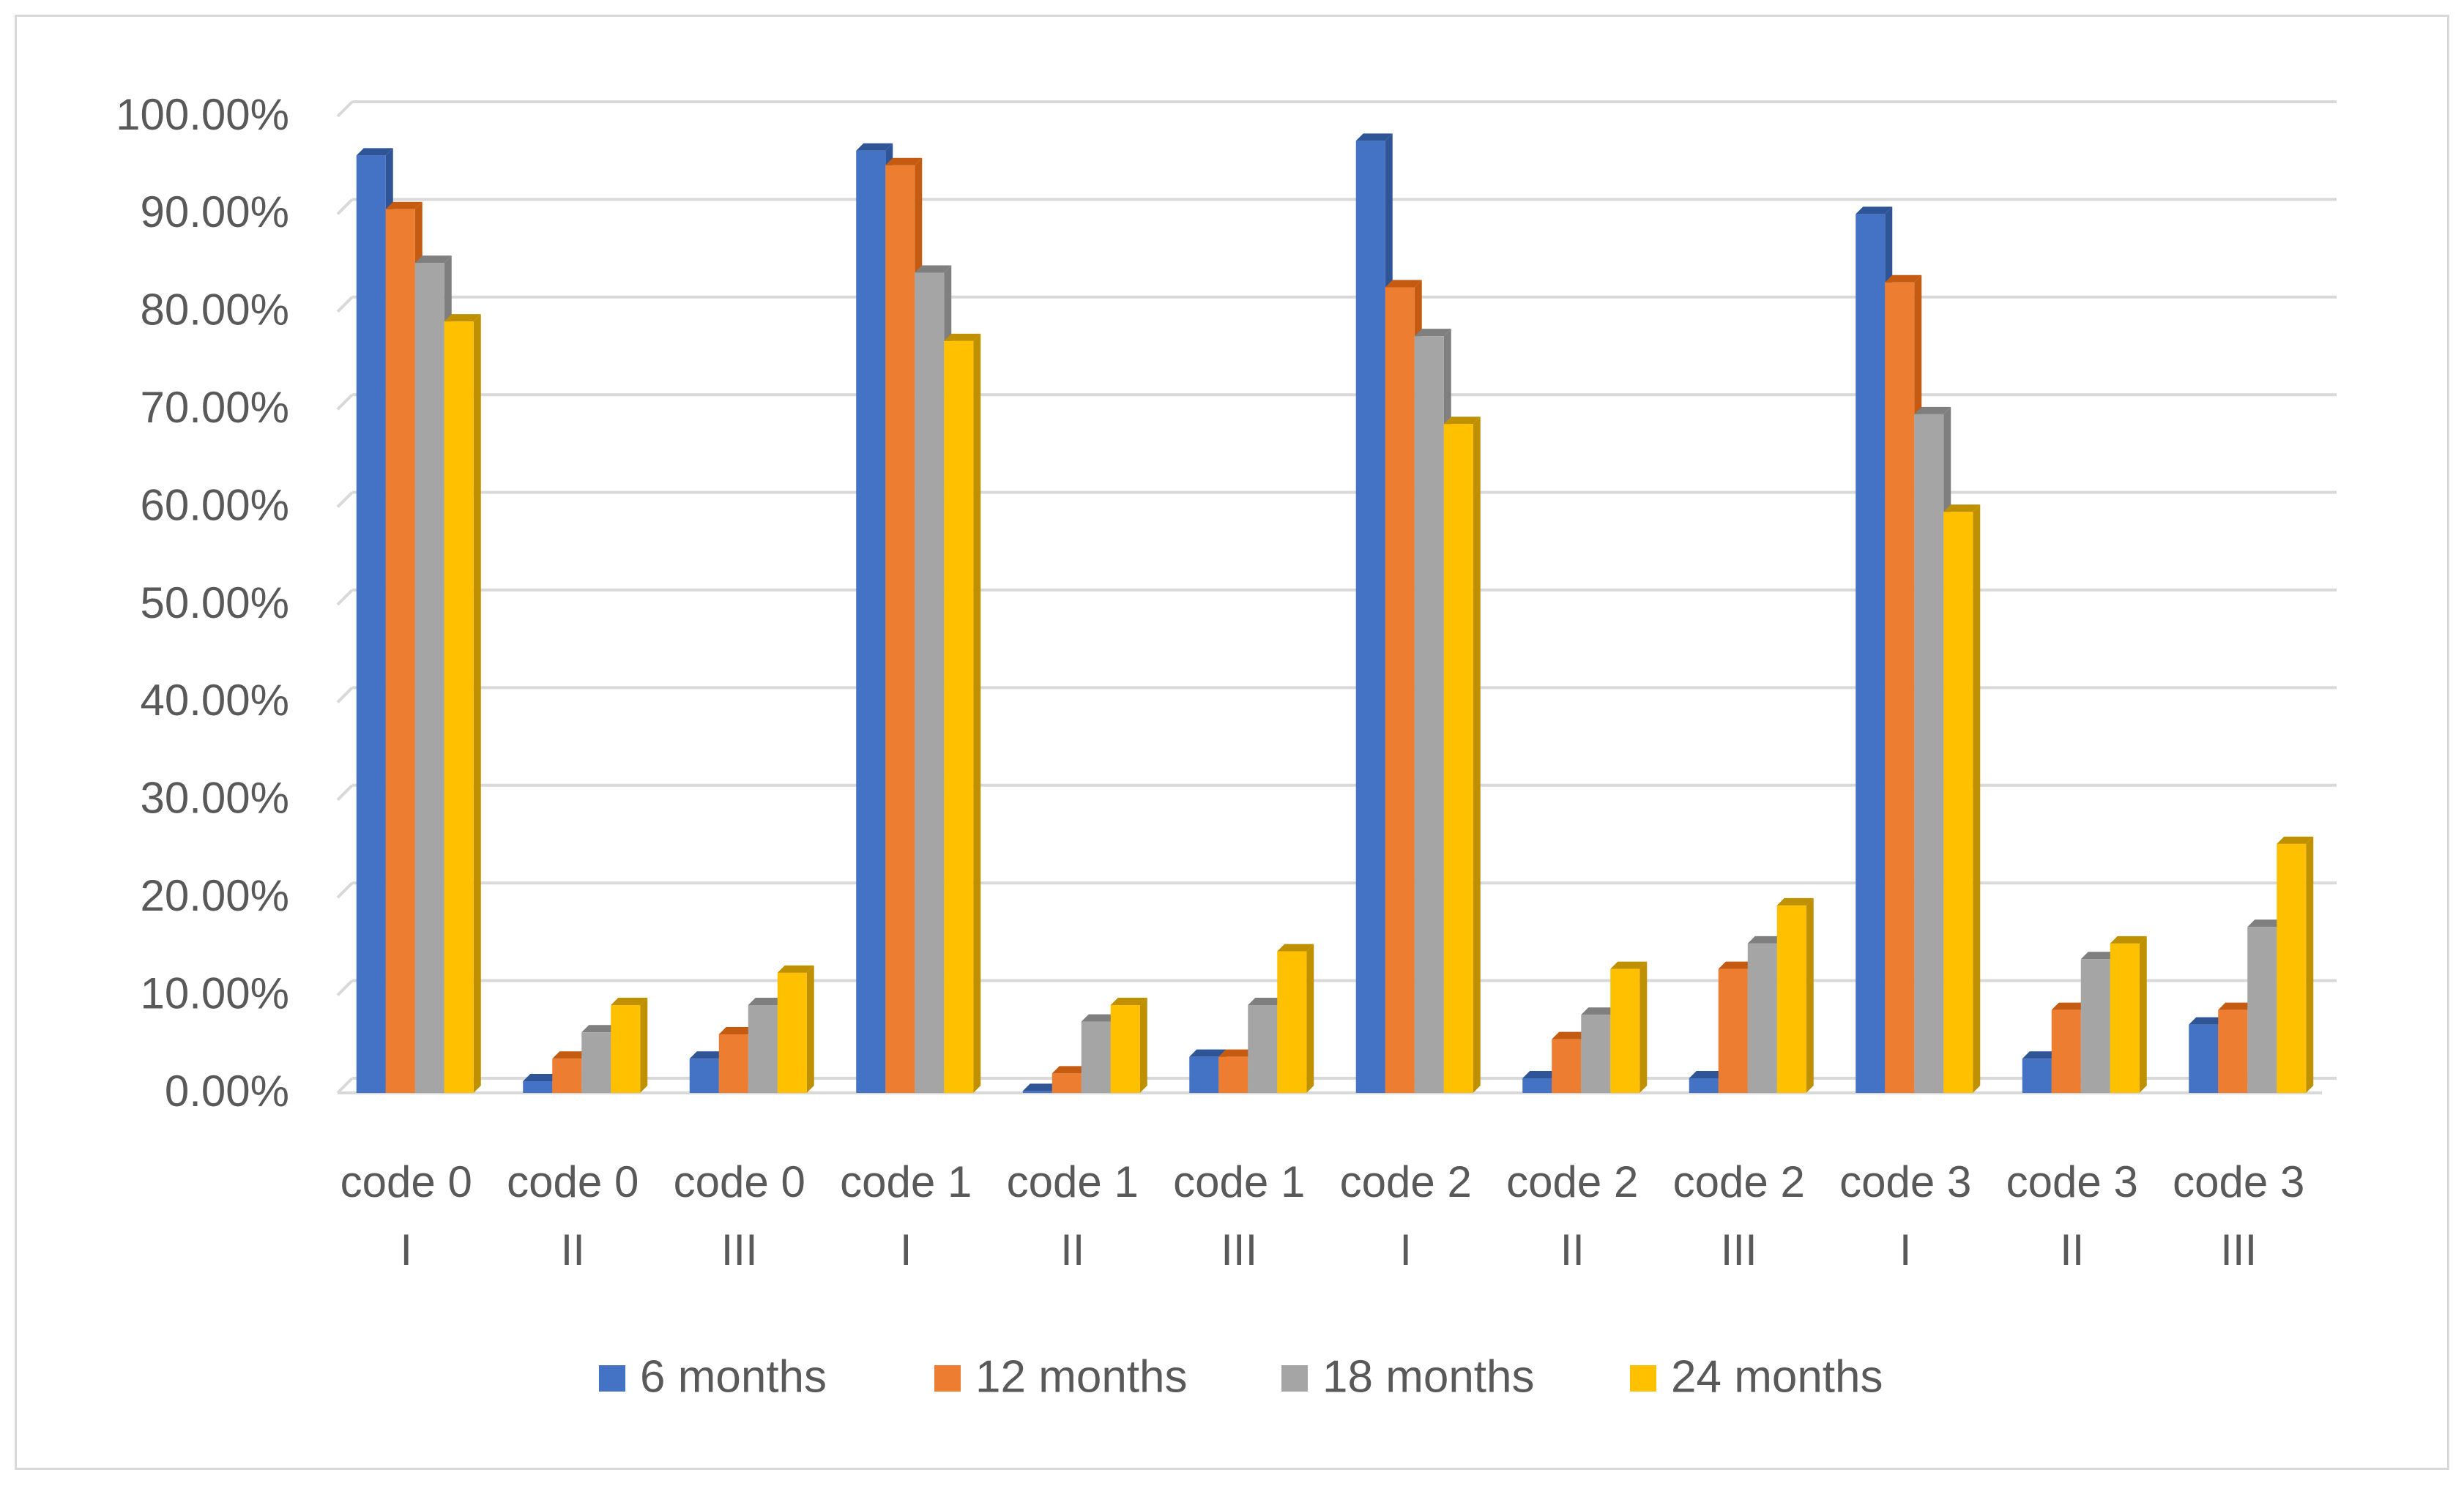 Image resolution: width=2464 pixels, height=1486 pixels. I want to click on y-tick-label: 10.00%, so click(215, 993).